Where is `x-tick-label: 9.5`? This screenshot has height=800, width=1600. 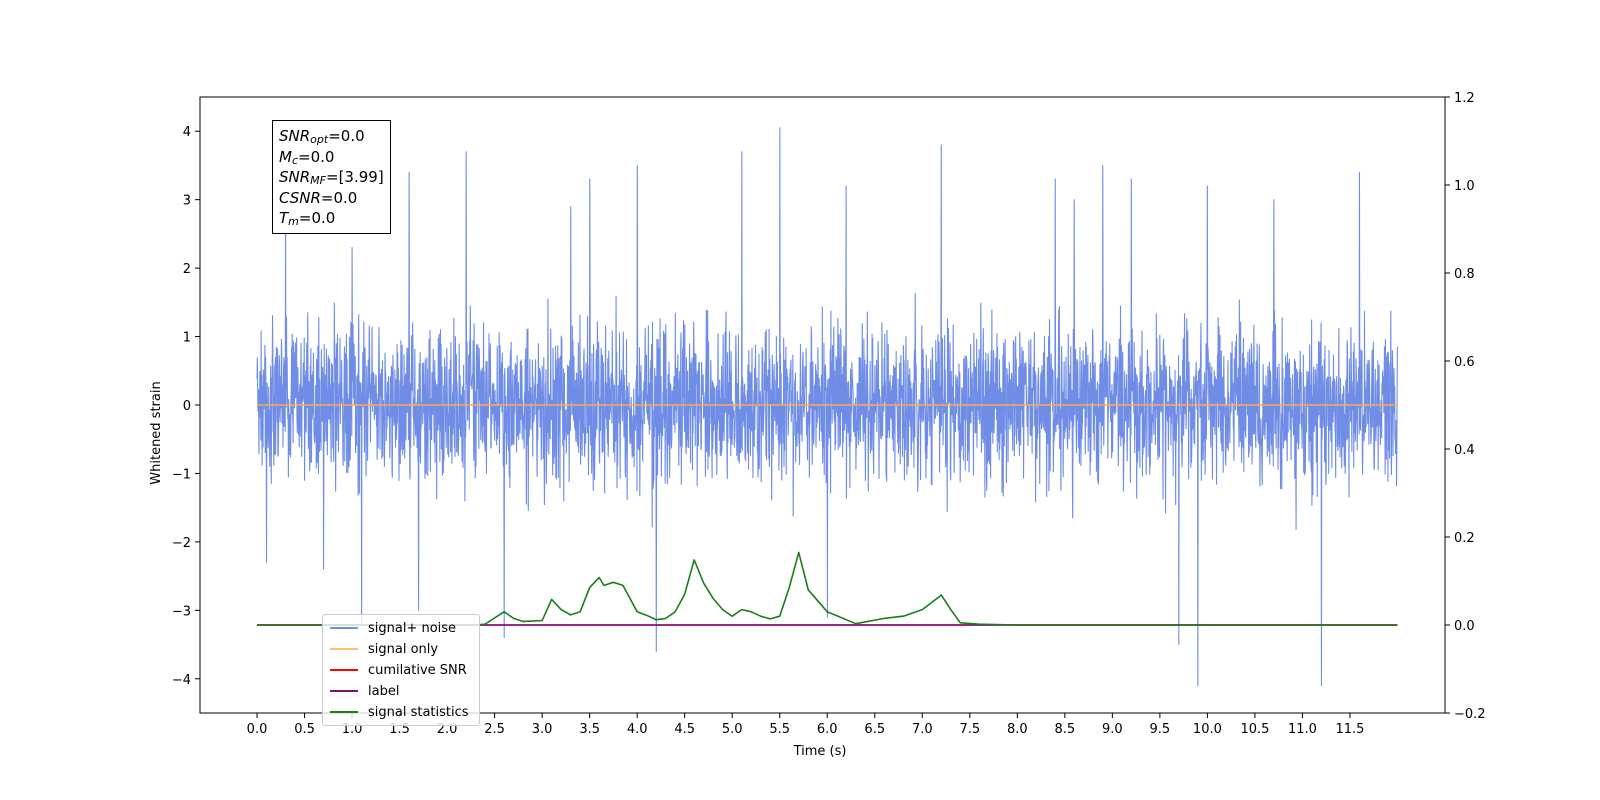
x-tick-label: 9.5 is located at coordinates (1160, 729).